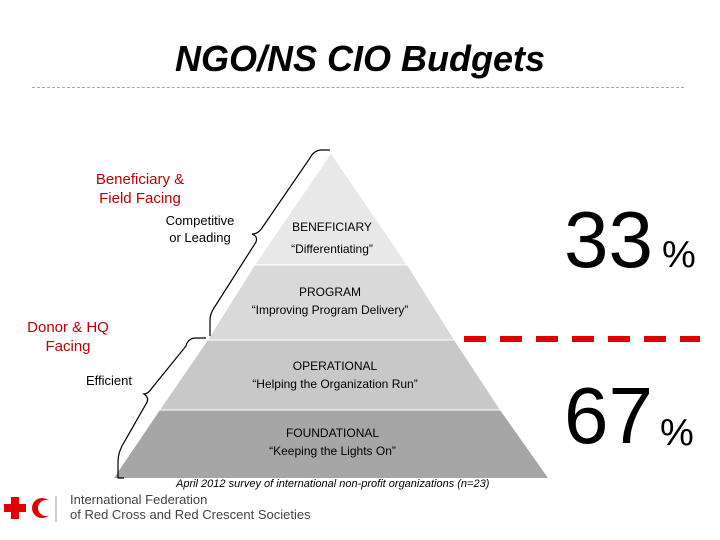 The image size is (720, 540). What do you see at coordinates (608, 415) in the screenshot?
I see `bottom-percent-value: 67` at bounding box center [608, 415].